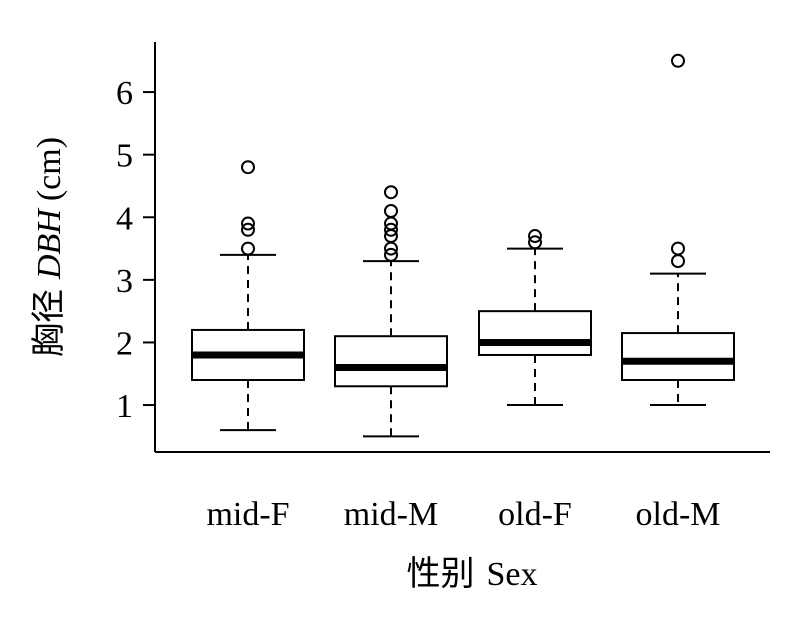 The height and width of the screenshot is (620, 800). I want to click on x-axis-title: 性别 Sex, so click(472, 574).